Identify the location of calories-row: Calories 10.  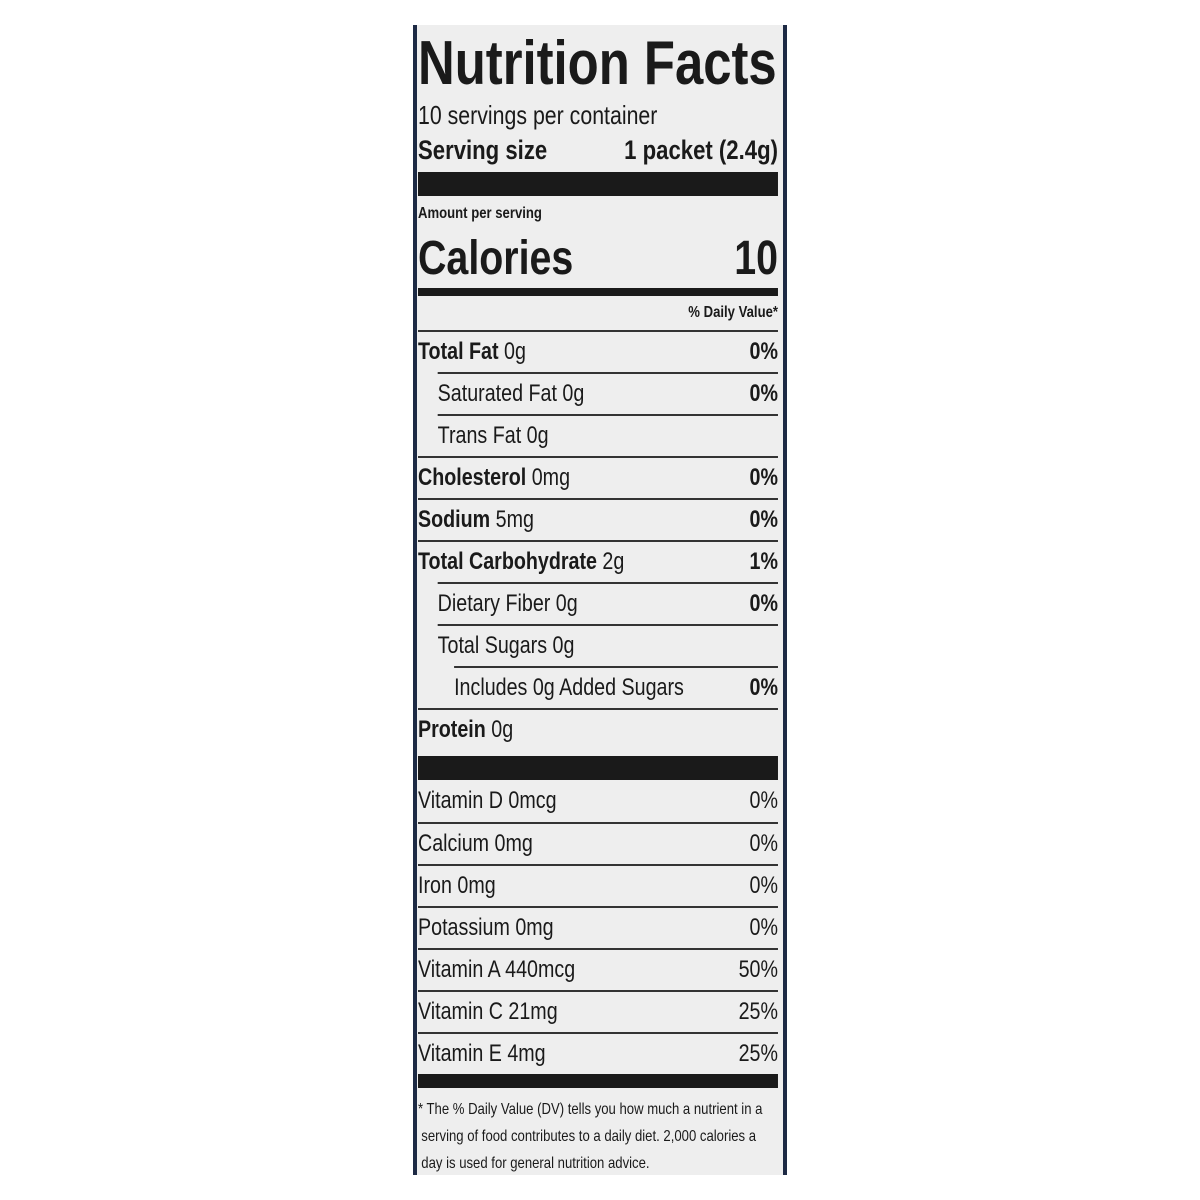
(598, 259).